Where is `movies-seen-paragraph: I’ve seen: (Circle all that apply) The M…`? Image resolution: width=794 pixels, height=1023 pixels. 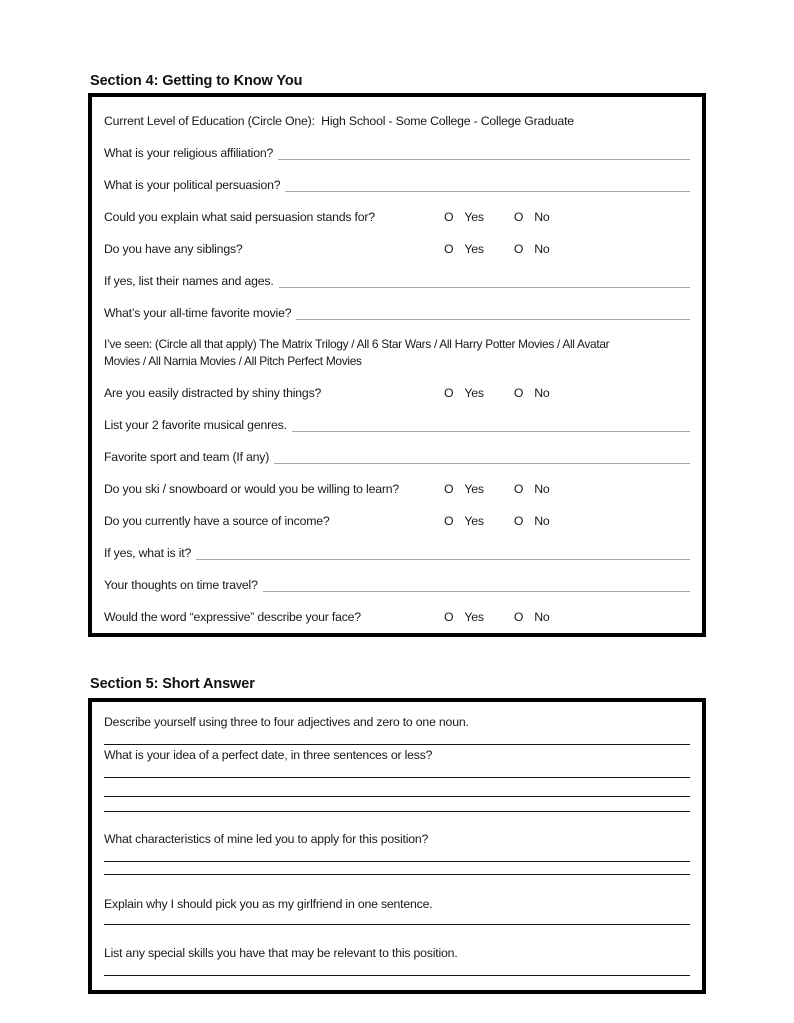
movies-seen-paragraph: I’ve seen: (Circle all that apply) The M… is located at coordinates (398, 353).